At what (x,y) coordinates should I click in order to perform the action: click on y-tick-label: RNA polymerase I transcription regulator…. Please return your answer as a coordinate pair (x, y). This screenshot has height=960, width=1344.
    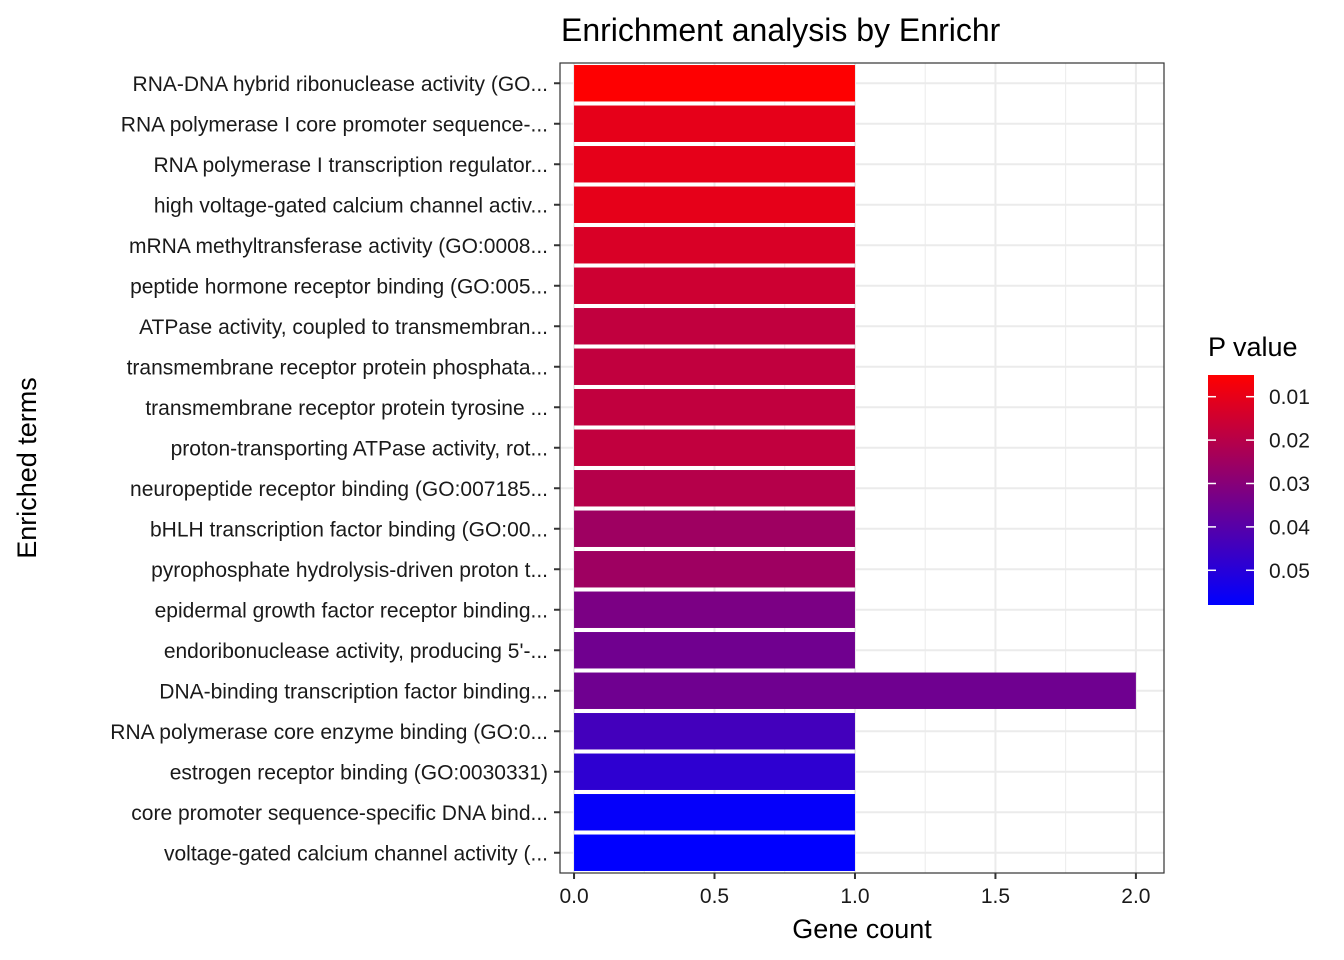
    Looking at the image, I should click on (350, 165).